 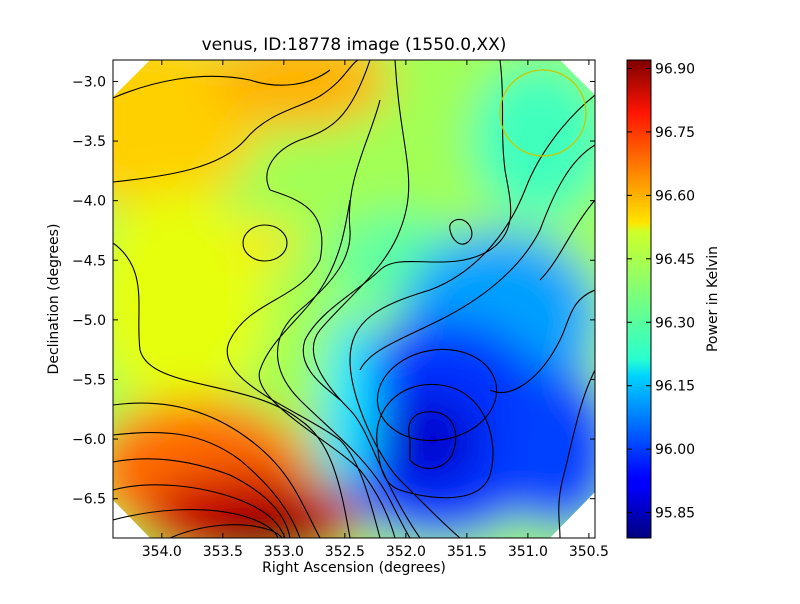 What do you see at coordinates (162, 552) in the screenshot?
I see `x-tick-label: 354.0` at bounding box center [162, 552].